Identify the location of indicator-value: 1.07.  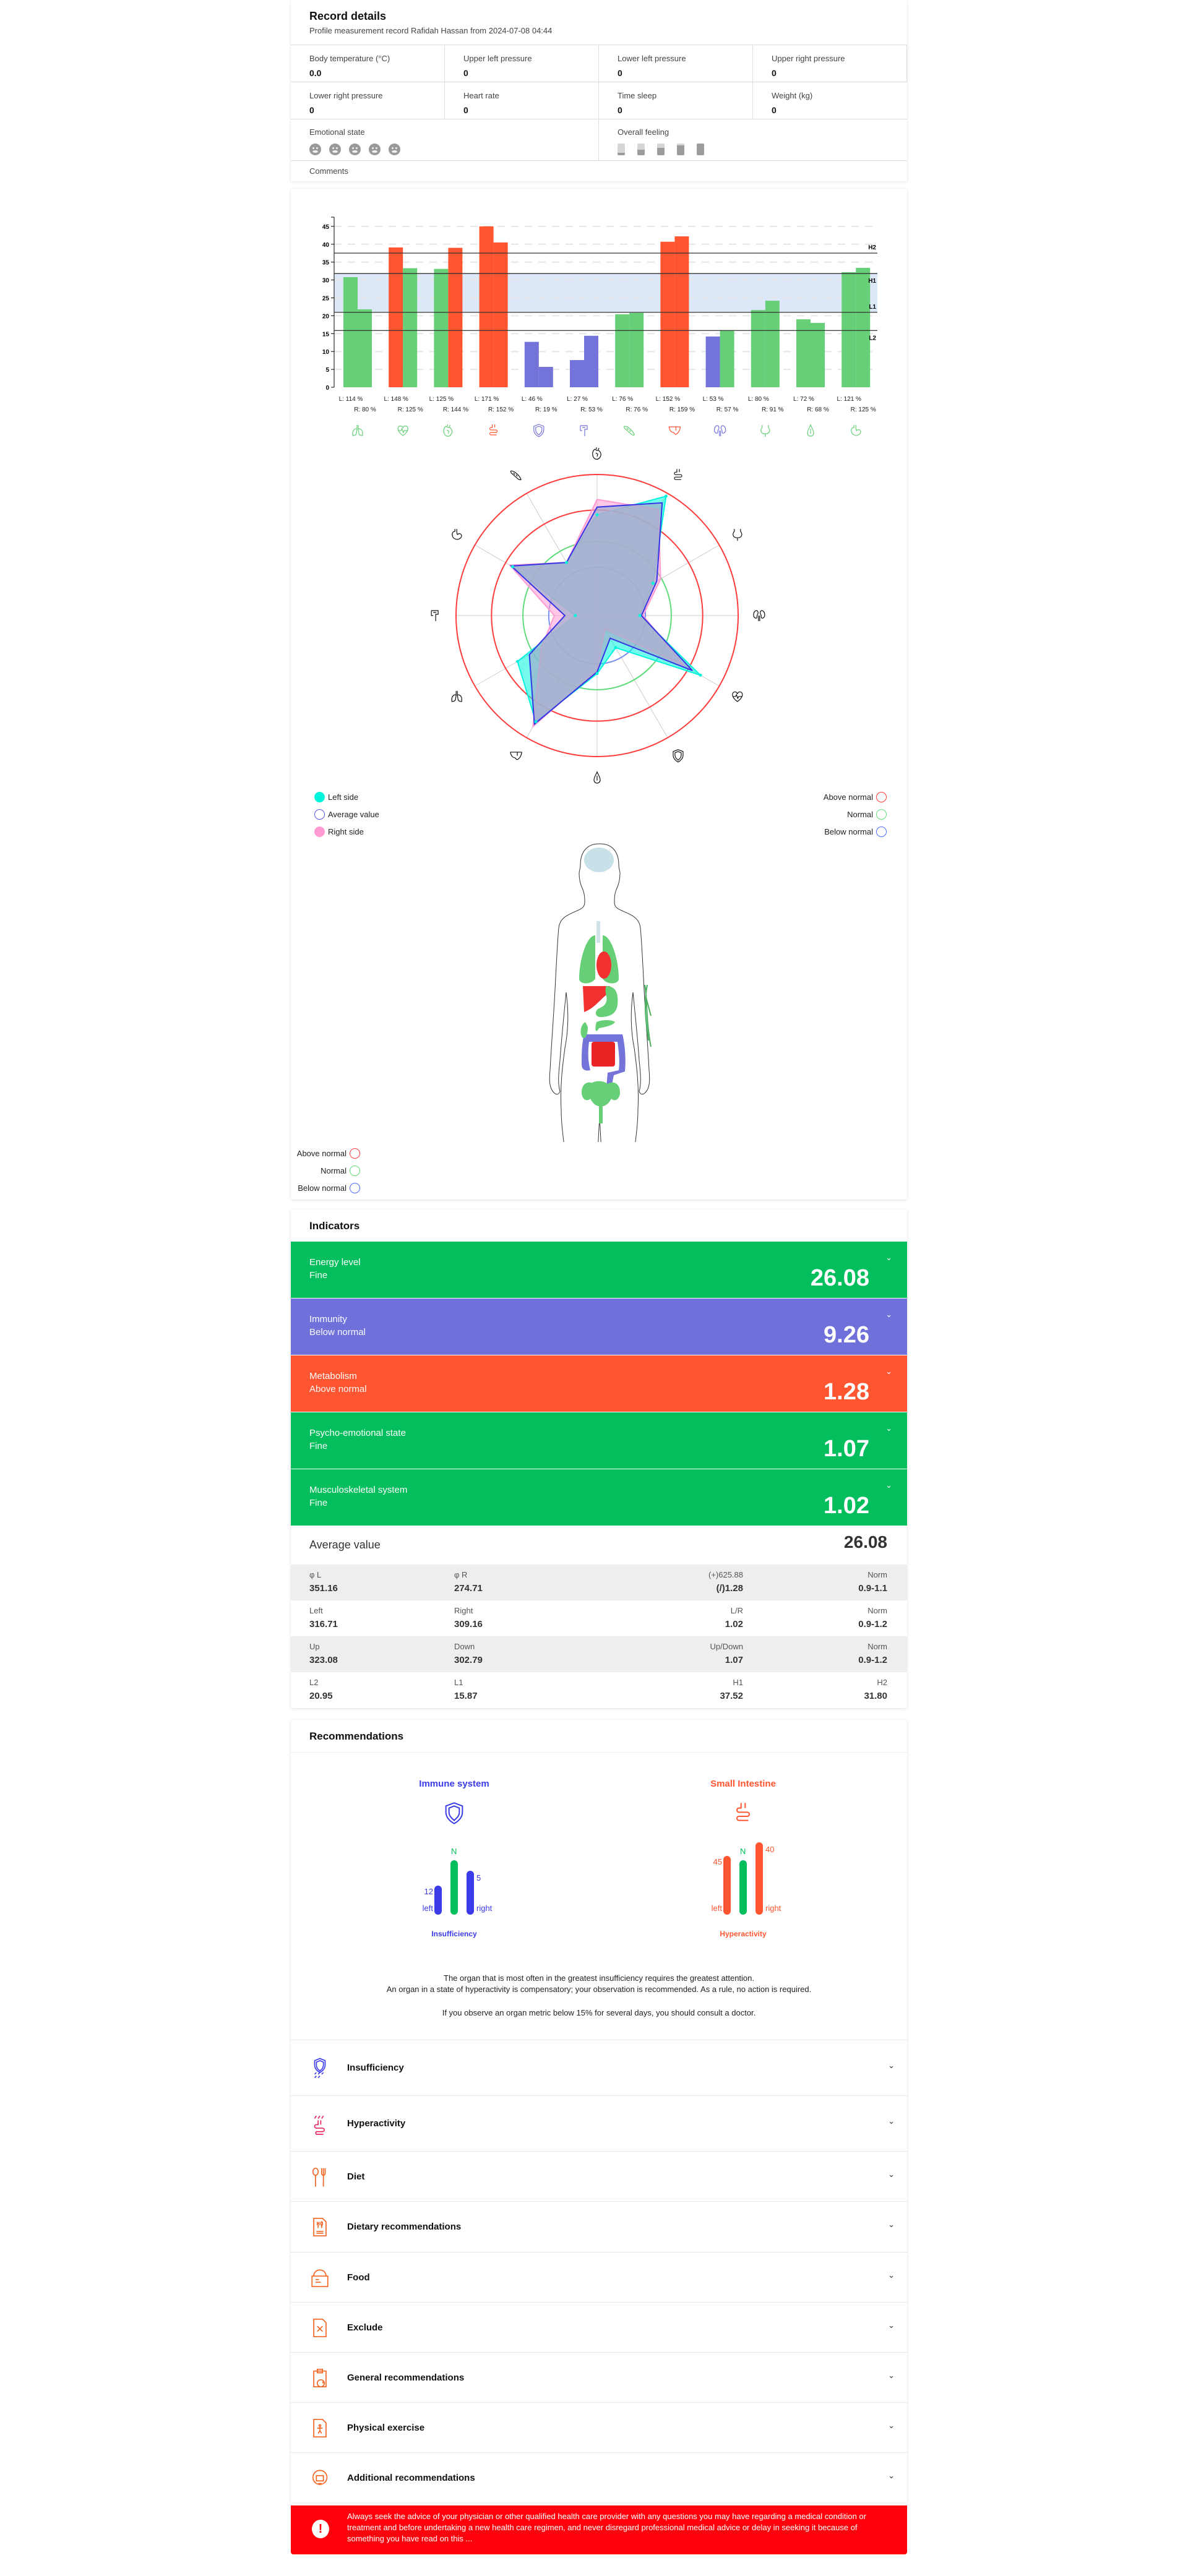
(846, 1449).